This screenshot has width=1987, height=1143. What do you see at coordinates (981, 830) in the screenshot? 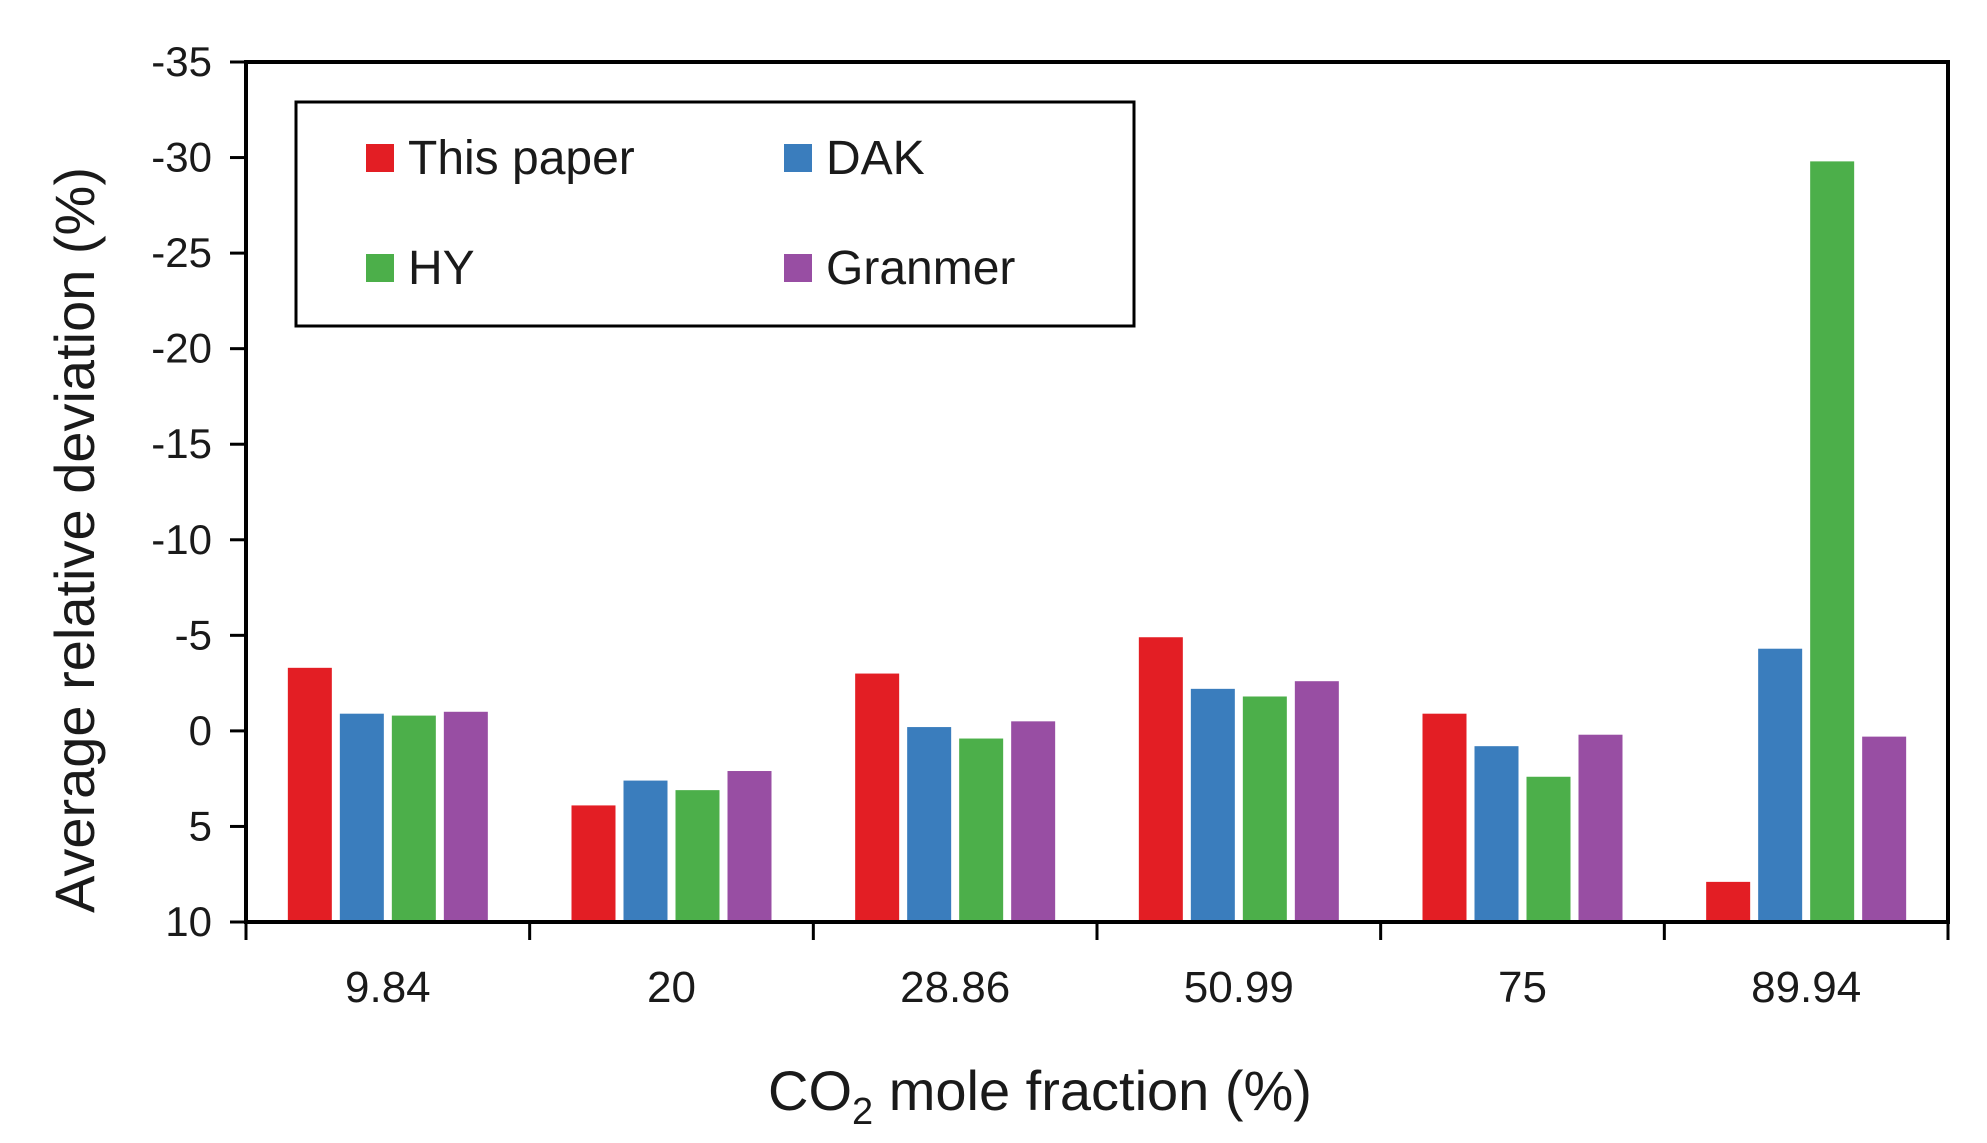
I see `bar-hy-28.86` at bounding box center [981, 830].